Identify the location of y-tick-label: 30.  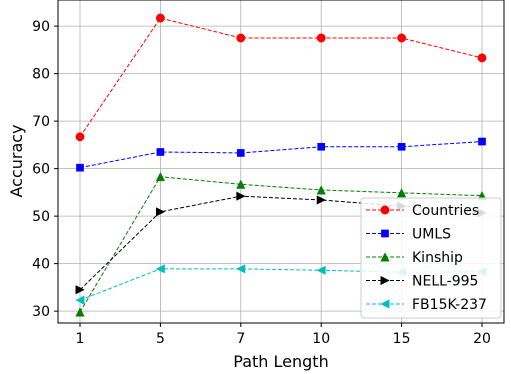
(41, 312).